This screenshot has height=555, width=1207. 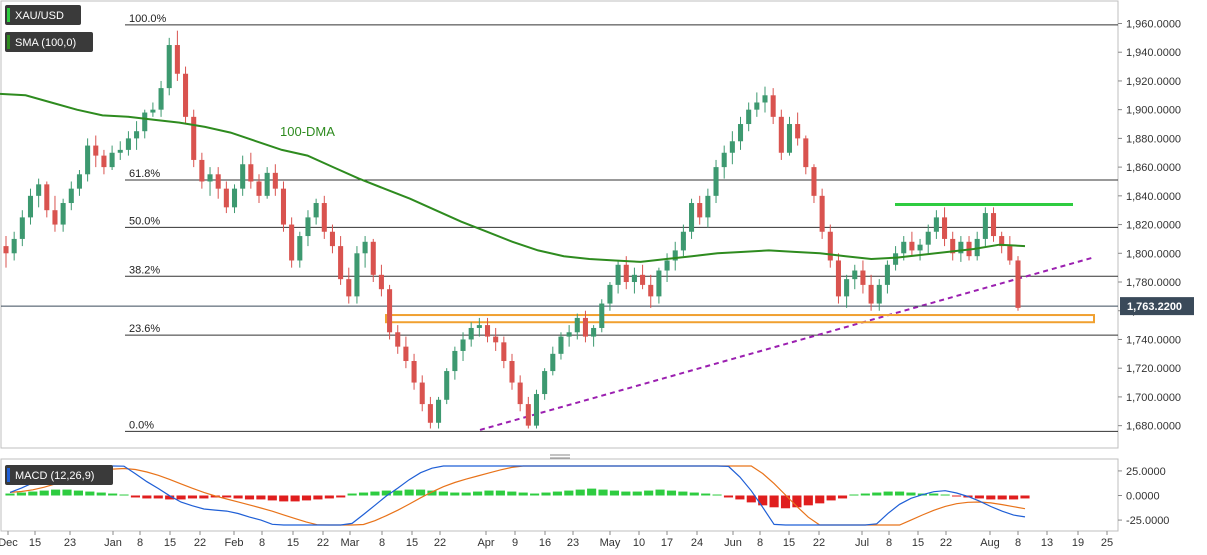 What do you see at coordinates (560, 456) in the screenshot?
I see `pane-splitter-handle` at bounding box center [560, 456].